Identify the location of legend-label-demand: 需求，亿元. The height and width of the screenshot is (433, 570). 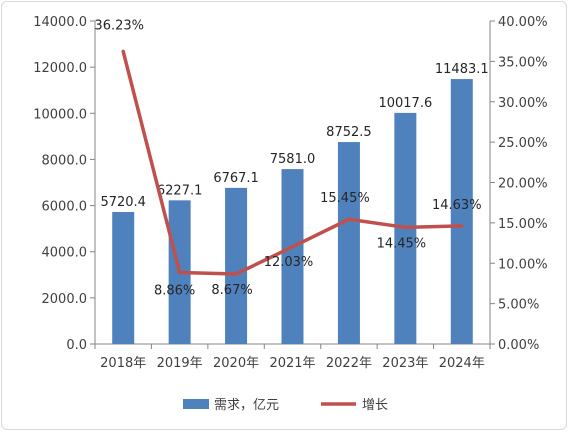
(246, 405).